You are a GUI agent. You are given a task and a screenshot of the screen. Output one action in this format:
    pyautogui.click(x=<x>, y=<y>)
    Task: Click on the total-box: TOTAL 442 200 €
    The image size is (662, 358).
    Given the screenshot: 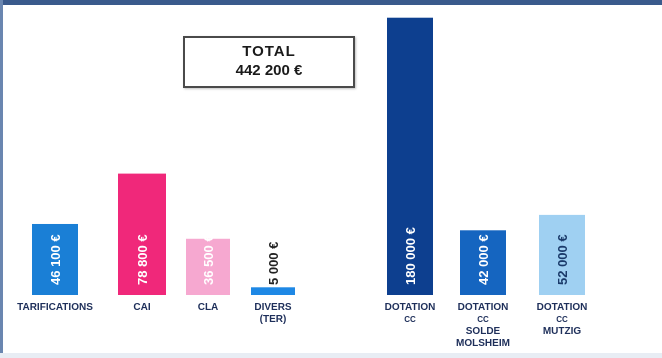 What is the action you would take?
    pyautogui.click(x=269, y=62)
    